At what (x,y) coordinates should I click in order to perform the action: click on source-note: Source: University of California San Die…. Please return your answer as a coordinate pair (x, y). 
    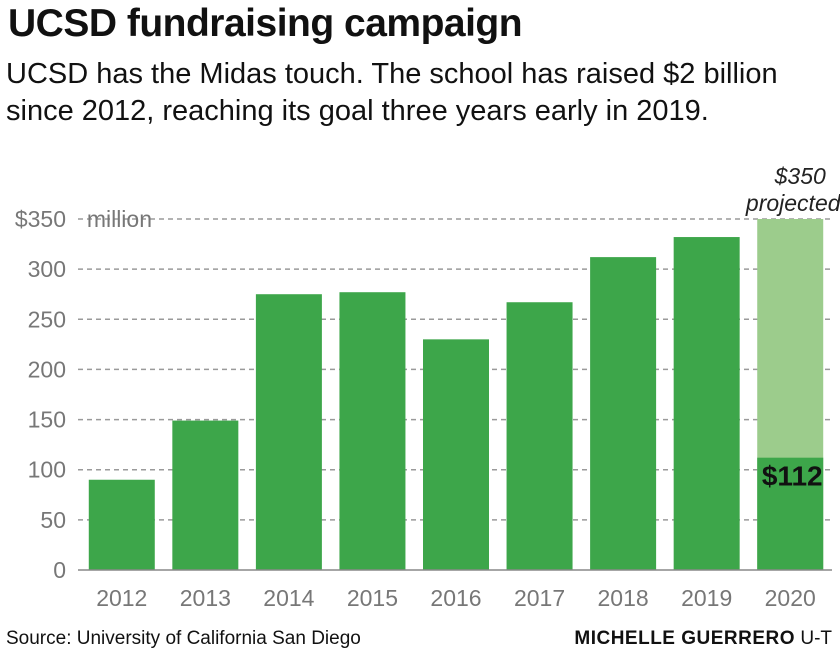
    Looking at the image, I should click on (183, 638).